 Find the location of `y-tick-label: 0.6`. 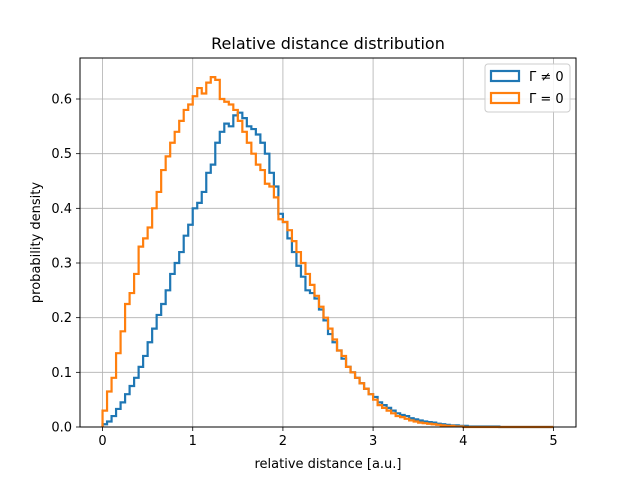

y-tick-label: 0.6 is located at coordinates (61, 100).